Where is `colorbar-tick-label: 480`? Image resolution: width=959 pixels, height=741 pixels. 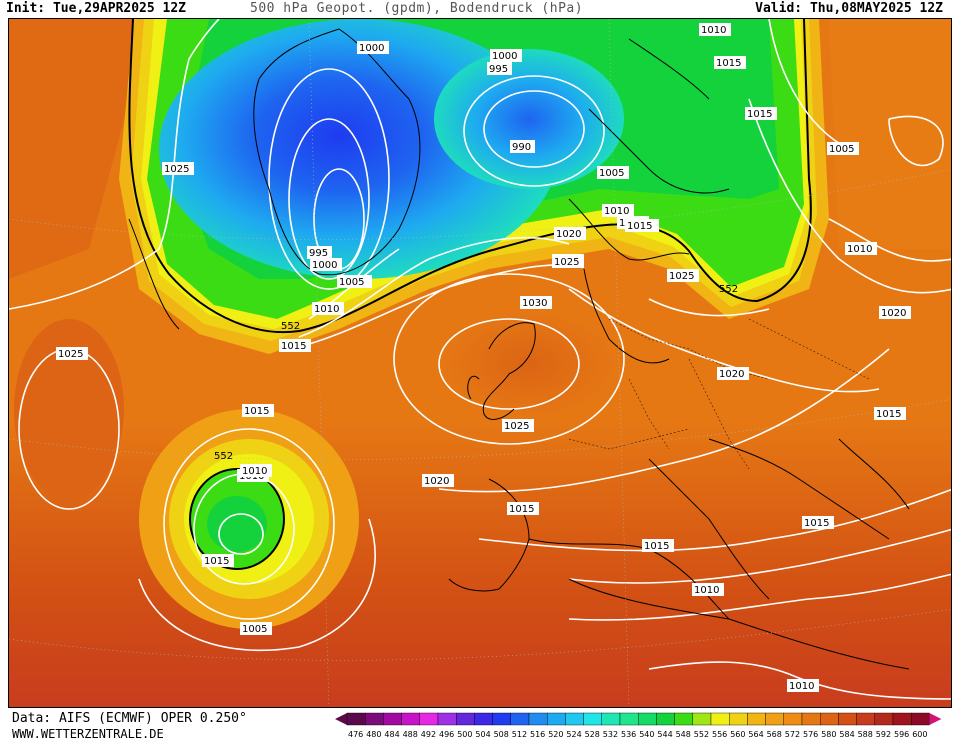
colorbar-tick-label: 480 is located at coordinates (373, 734).